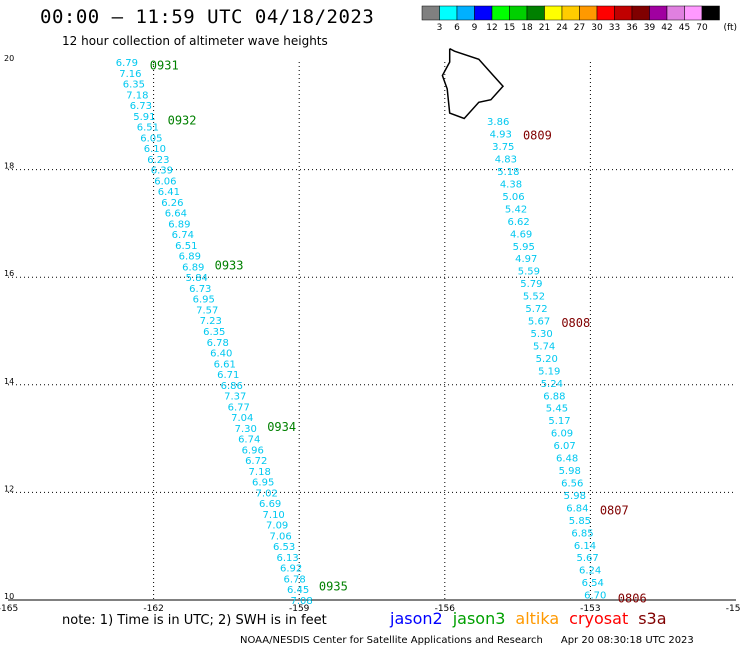 This screenshot has height=650, width=740. Describe the element at coordinates (274, 515) in the screenshot. I see `wave-height-label: 7.10` at that location.